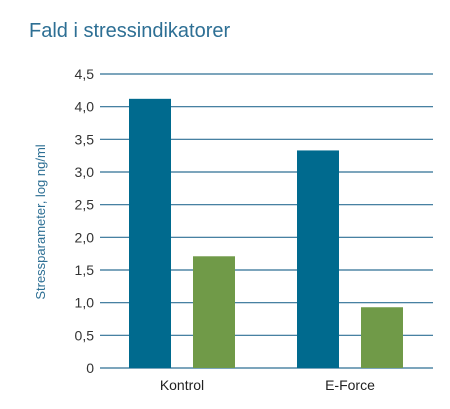  I want to click on y-tick-label: 1,0, so click(85, 303).